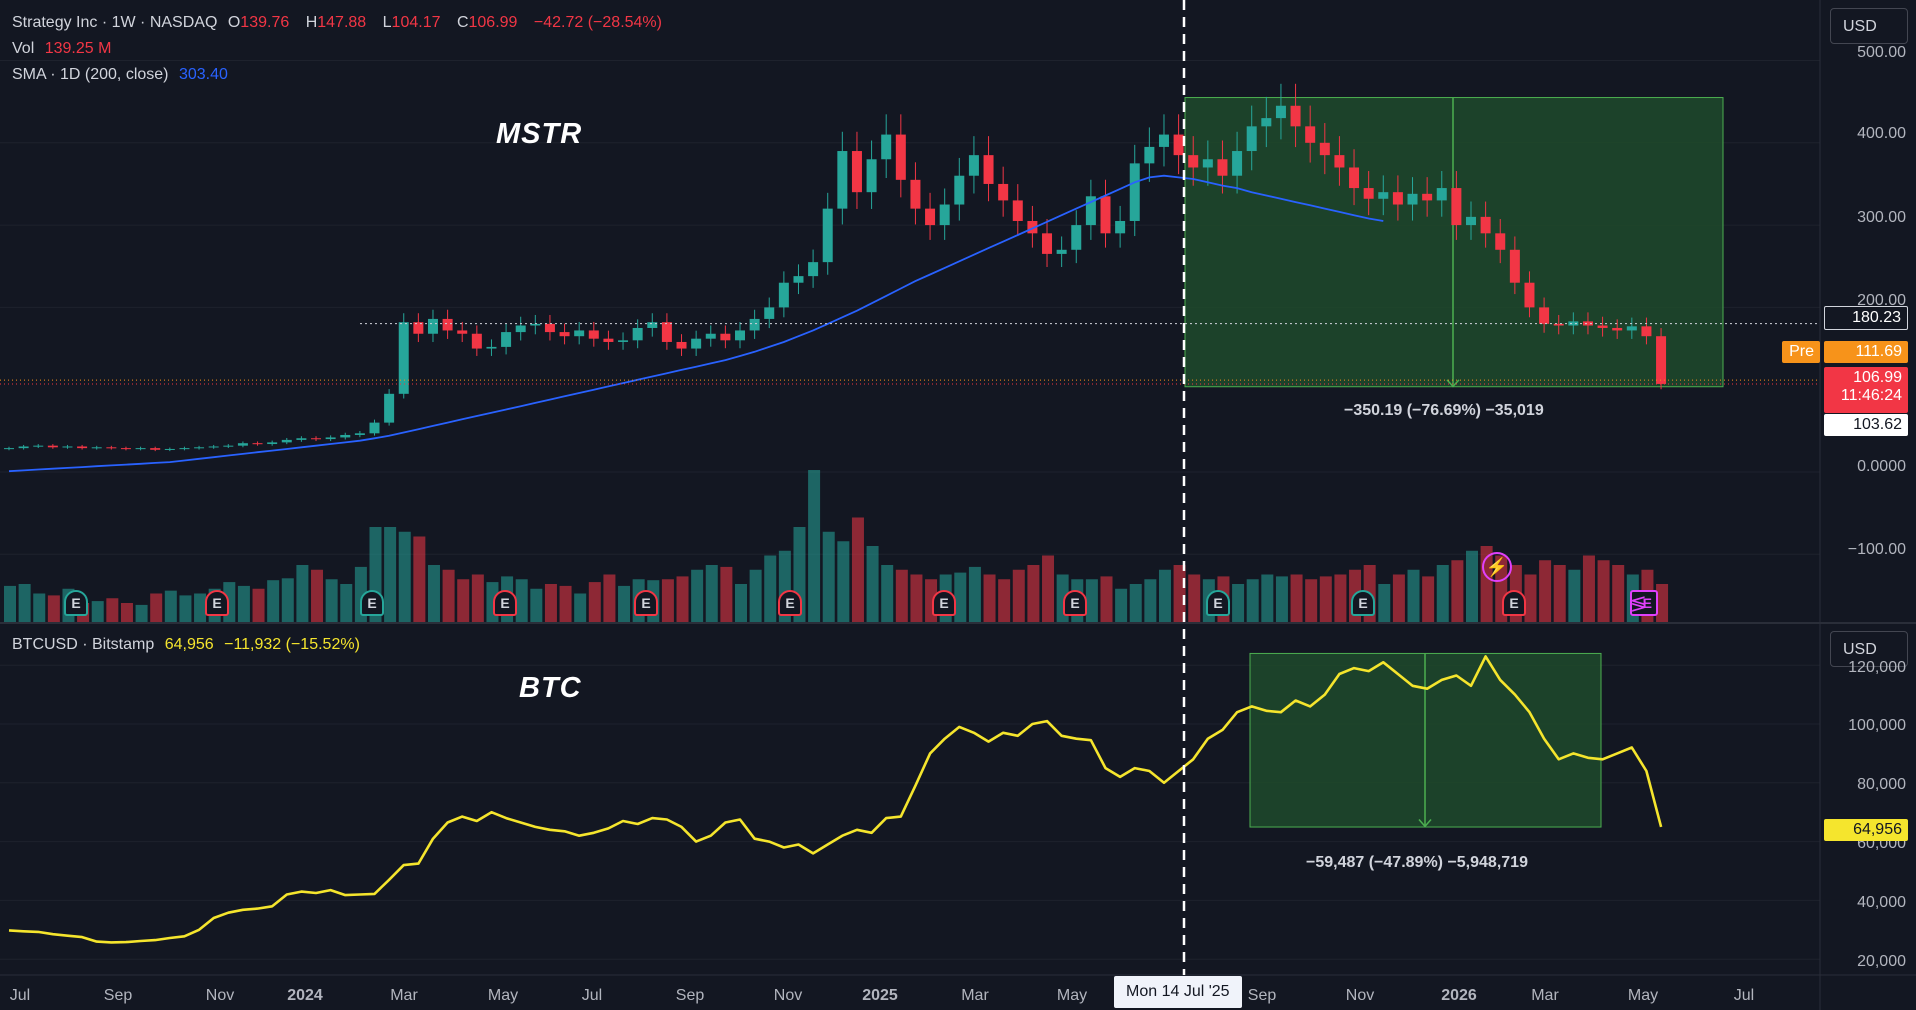 Image resolution: width=1916 pixels, height=1010 pixels. What do you see at coordinates (597, 22) in the screenshot?
I see `price-change: −42.72 (−28.54%)` at bounding box center [597, 22].